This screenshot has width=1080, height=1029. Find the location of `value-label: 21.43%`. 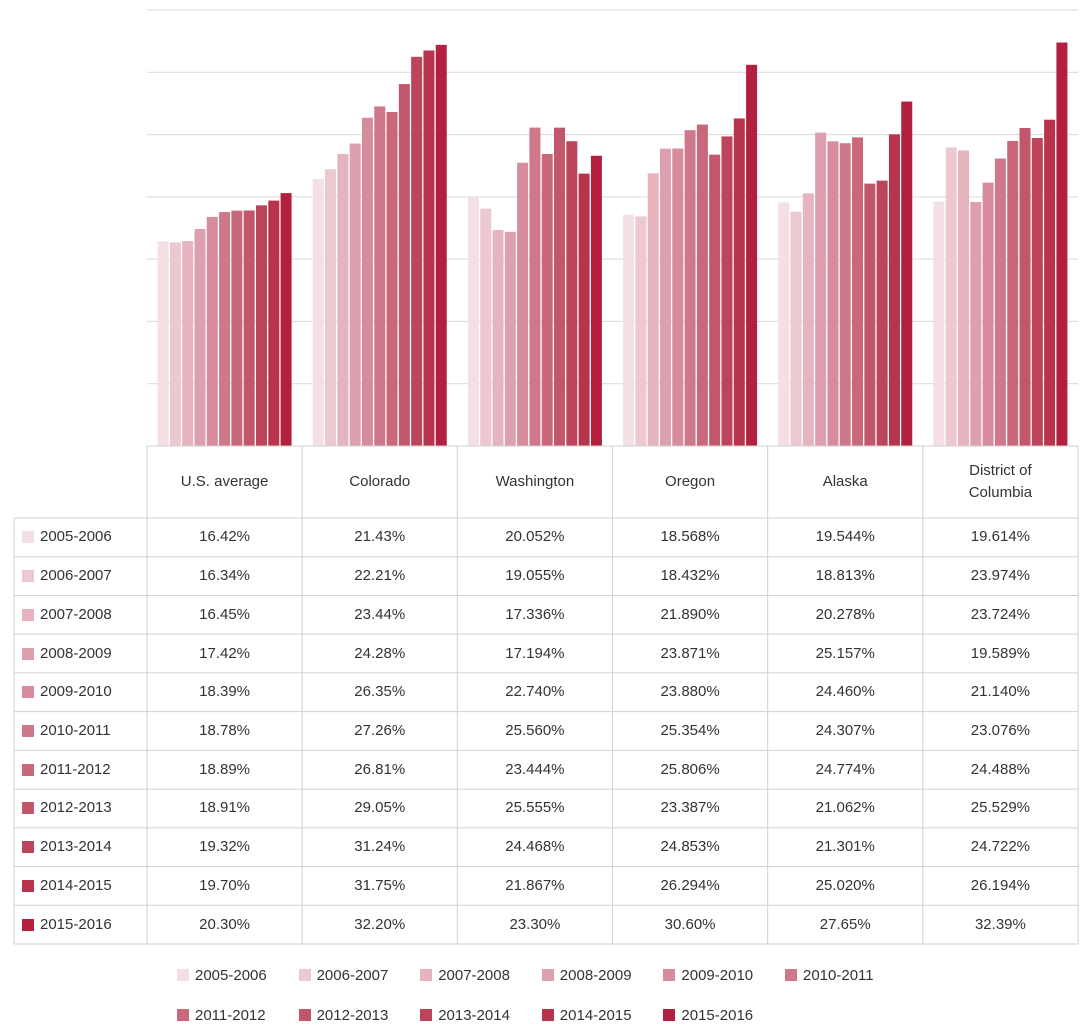

value-label: 21.43% is located at coordinates (380, 537).